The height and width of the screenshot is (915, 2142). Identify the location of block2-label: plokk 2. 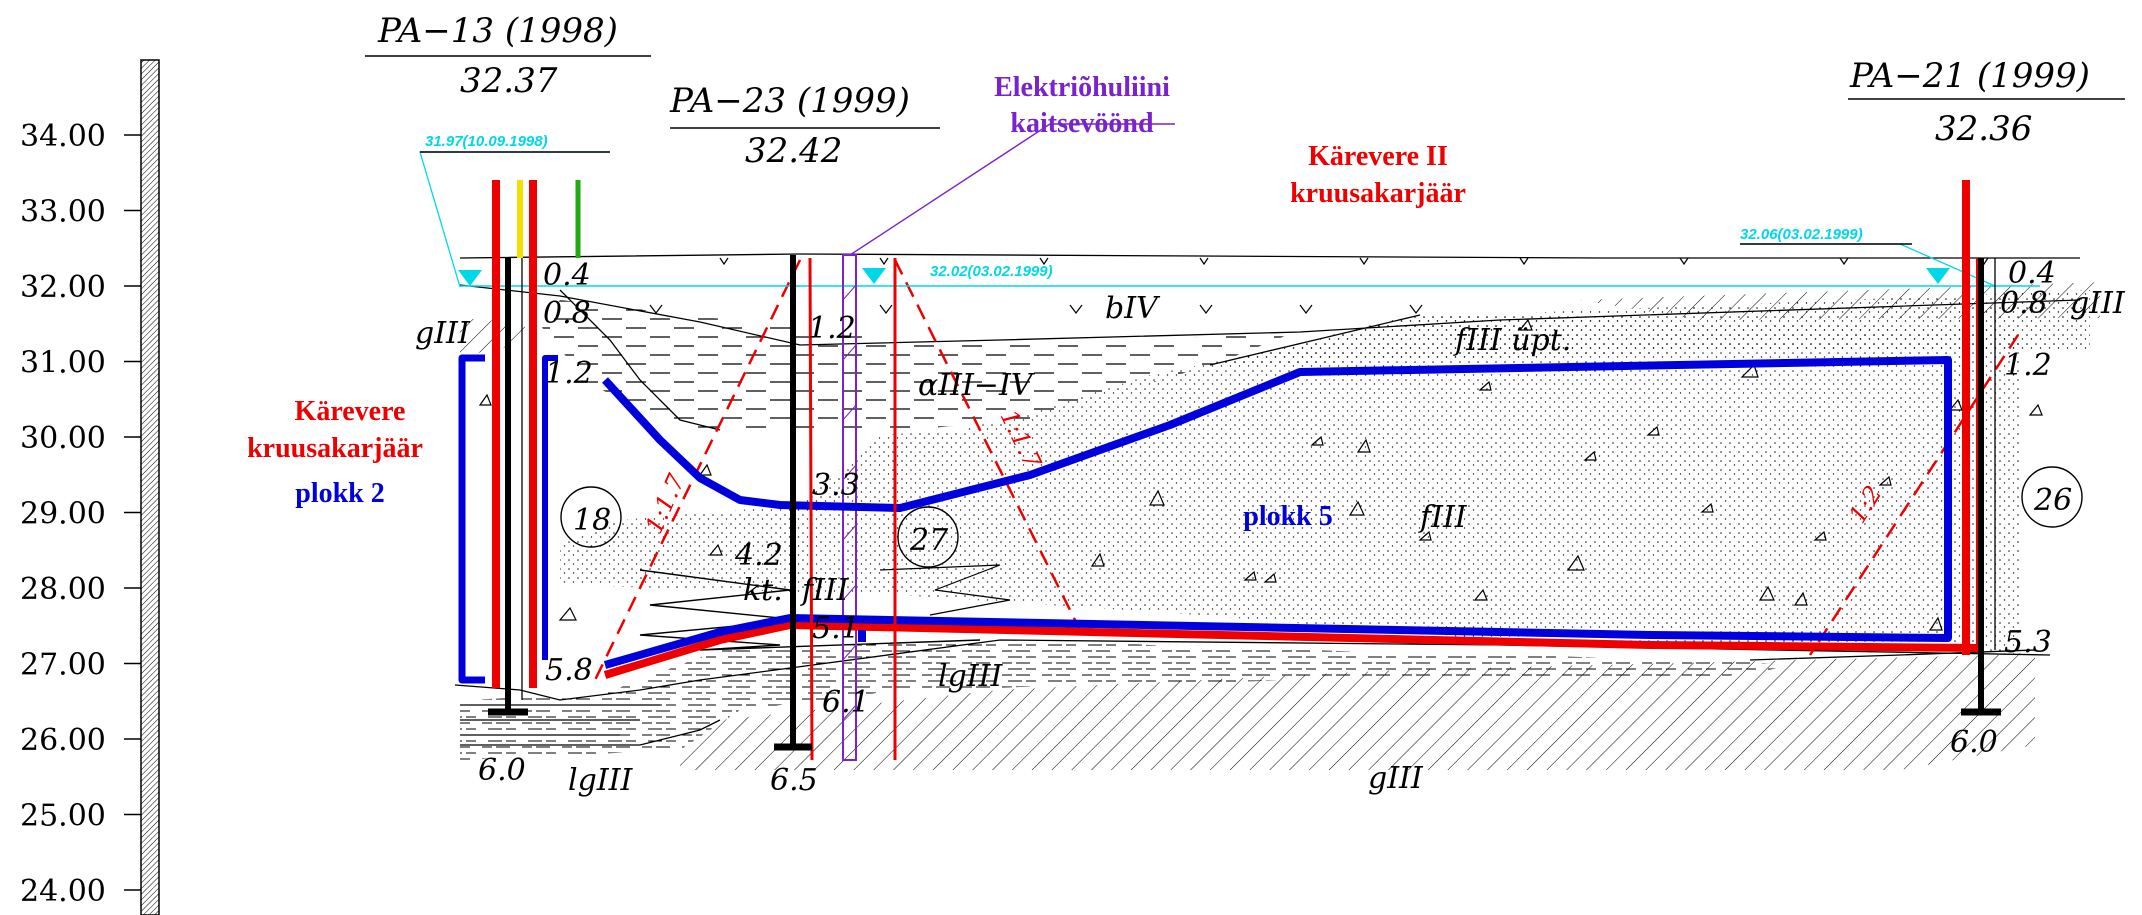
(340, 493).